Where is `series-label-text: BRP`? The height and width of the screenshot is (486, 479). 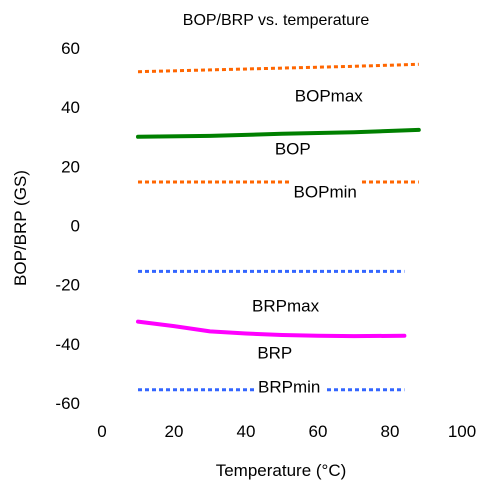
series-label-text: BRP is located at coordinates (274, 353).